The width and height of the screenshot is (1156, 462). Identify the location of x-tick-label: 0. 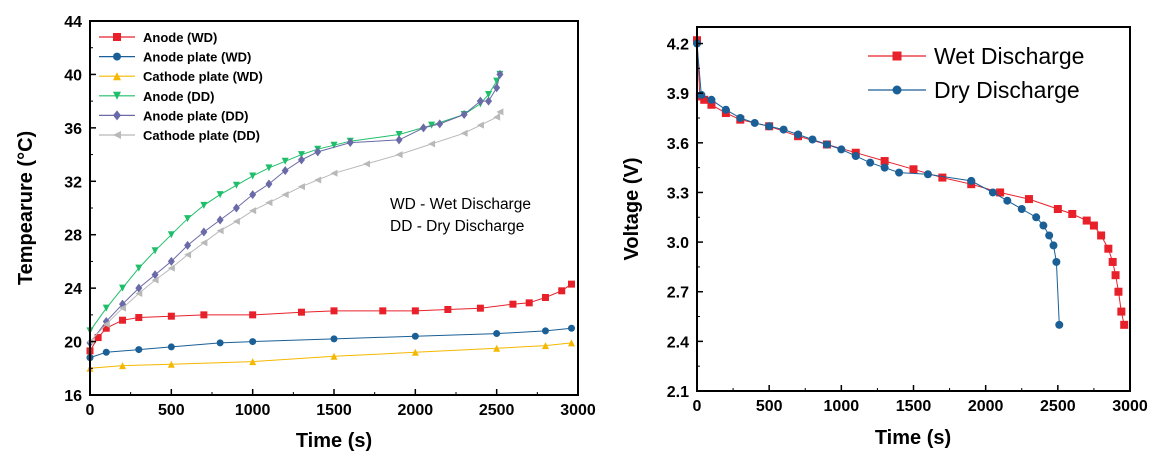
(90, 410).